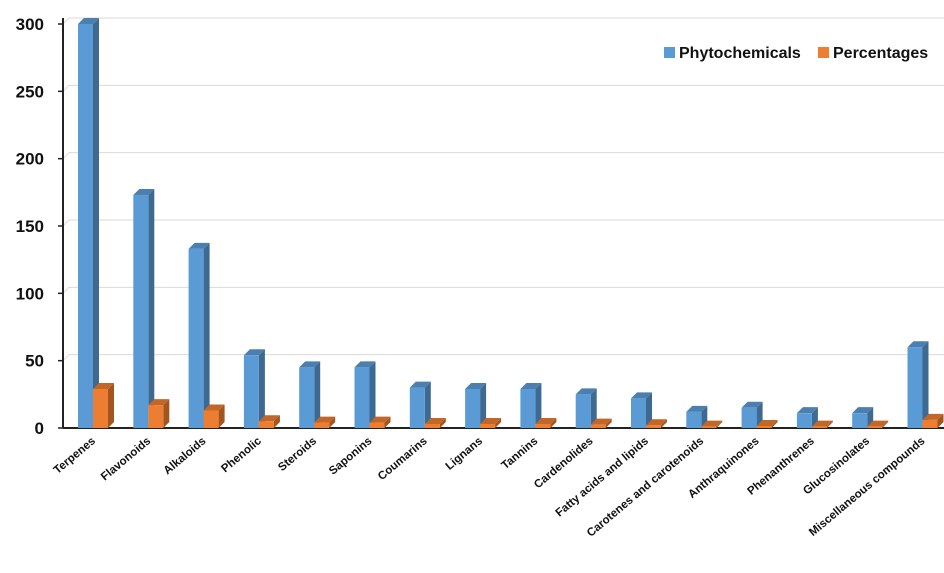 Image resolution: width=944 pixels, height=573 pixels. I want to click on bar-percentages-14-top, so click(878, 423).